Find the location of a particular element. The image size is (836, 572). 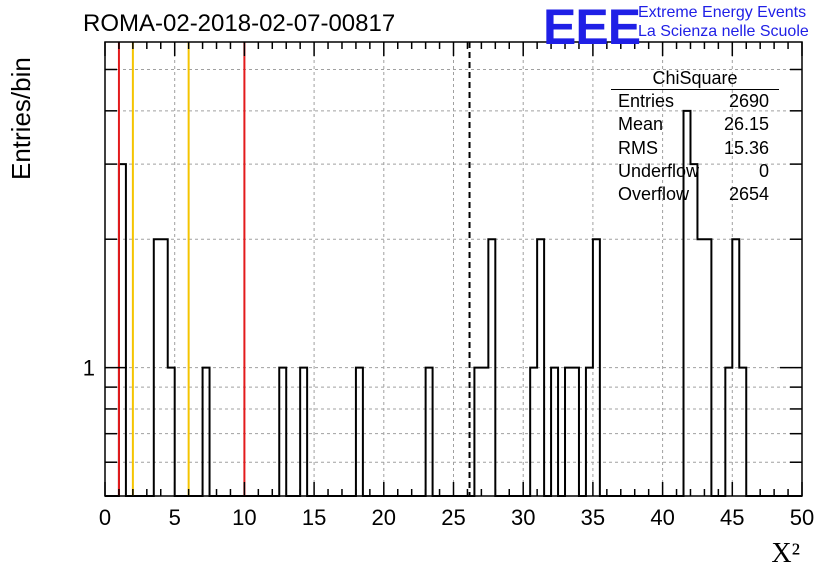

x-tick-label: 10 is located at coordinates (244, 517).